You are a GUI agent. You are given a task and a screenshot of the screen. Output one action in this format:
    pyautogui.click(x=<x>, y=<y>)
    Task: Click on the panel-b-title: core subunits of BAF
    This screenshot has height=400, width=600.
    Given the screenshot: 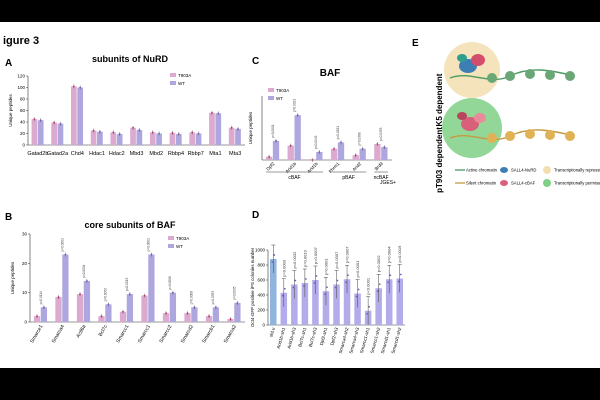 What is the action you would take?
    pyautogui.click(x=130, y=225)
    